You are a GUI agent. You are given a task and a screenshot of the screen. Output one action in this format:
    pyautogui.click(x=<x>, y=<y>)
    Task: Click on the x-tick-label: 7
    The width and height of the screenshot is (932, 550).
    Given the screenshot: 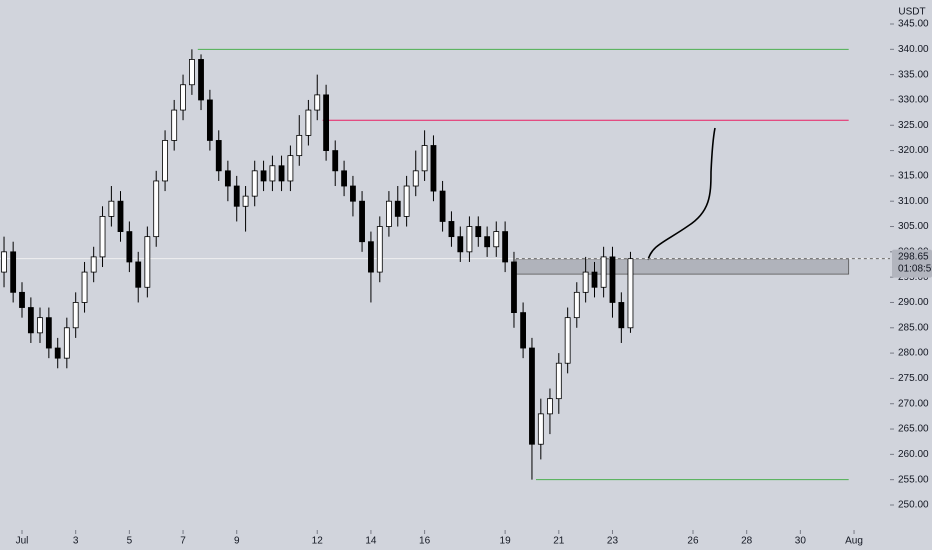 What is the action you would take?
    pyautogui.click(x=183, y=541)
    